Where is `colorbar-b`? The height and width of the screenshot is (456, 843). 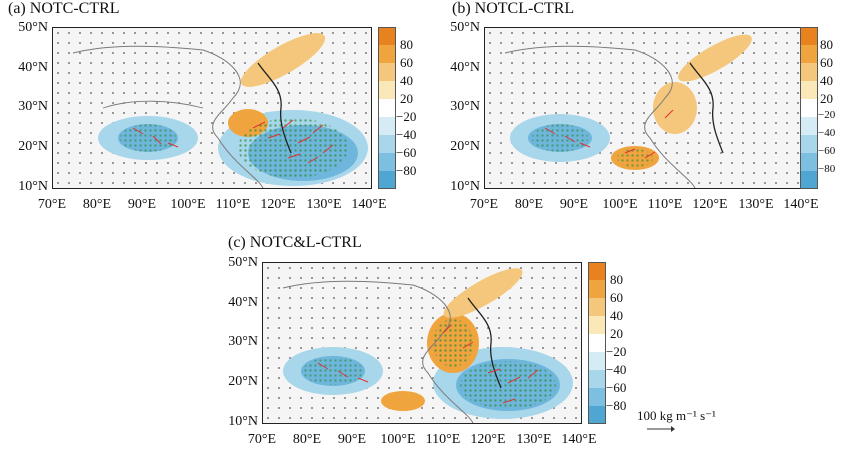
colorbar-b is located at coordinates (809, 108).